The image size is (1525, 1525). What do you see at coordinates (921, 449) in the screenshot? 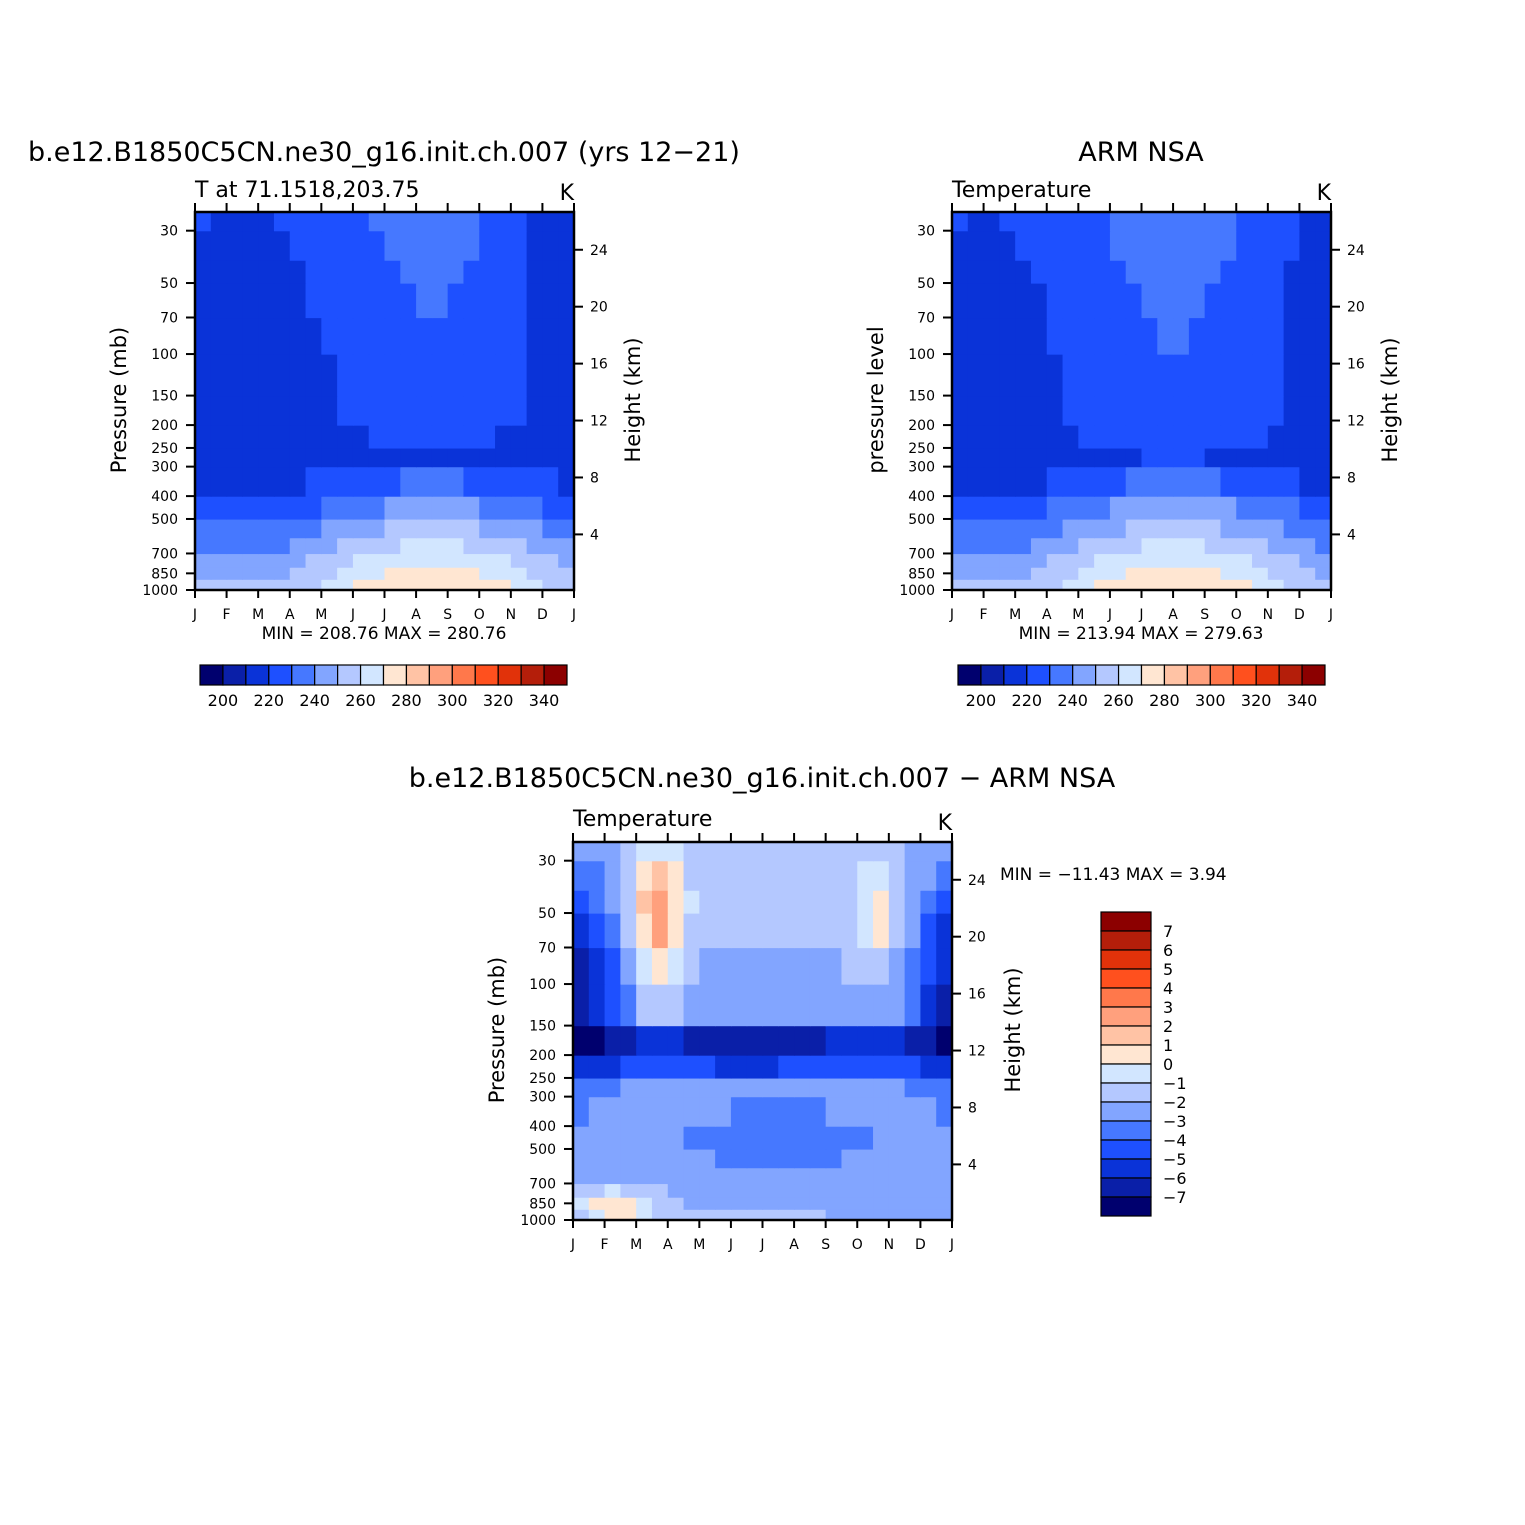
I see `y-tick-label: 250` at bounding box center [921, 449].